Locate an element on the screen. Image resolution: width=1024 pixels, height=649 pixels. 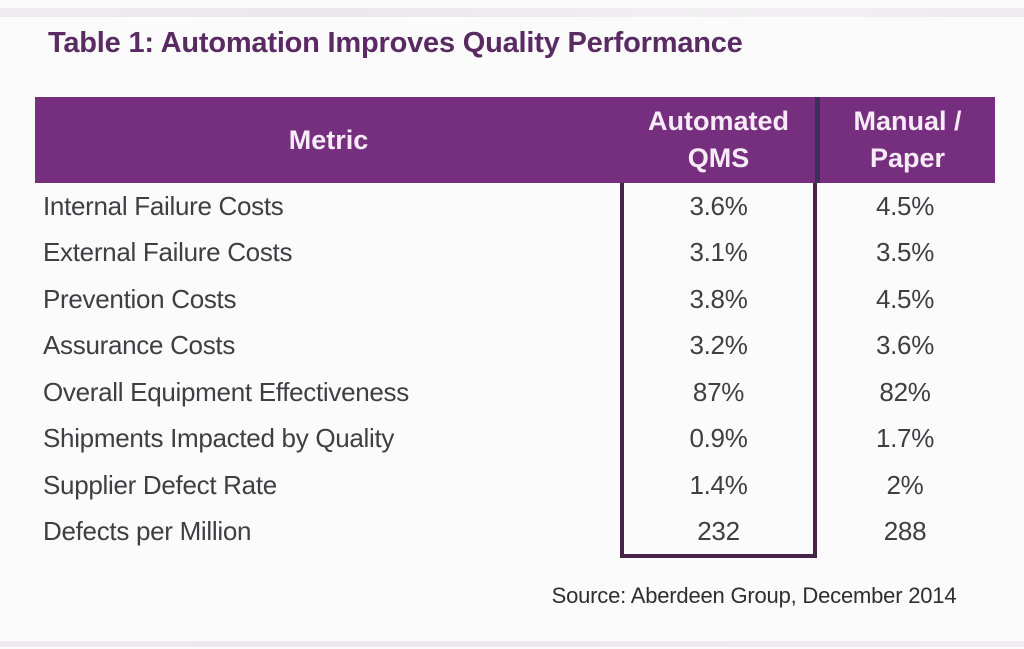
automated-qms-cell: 3.1% is located at coordinates (718, 252).